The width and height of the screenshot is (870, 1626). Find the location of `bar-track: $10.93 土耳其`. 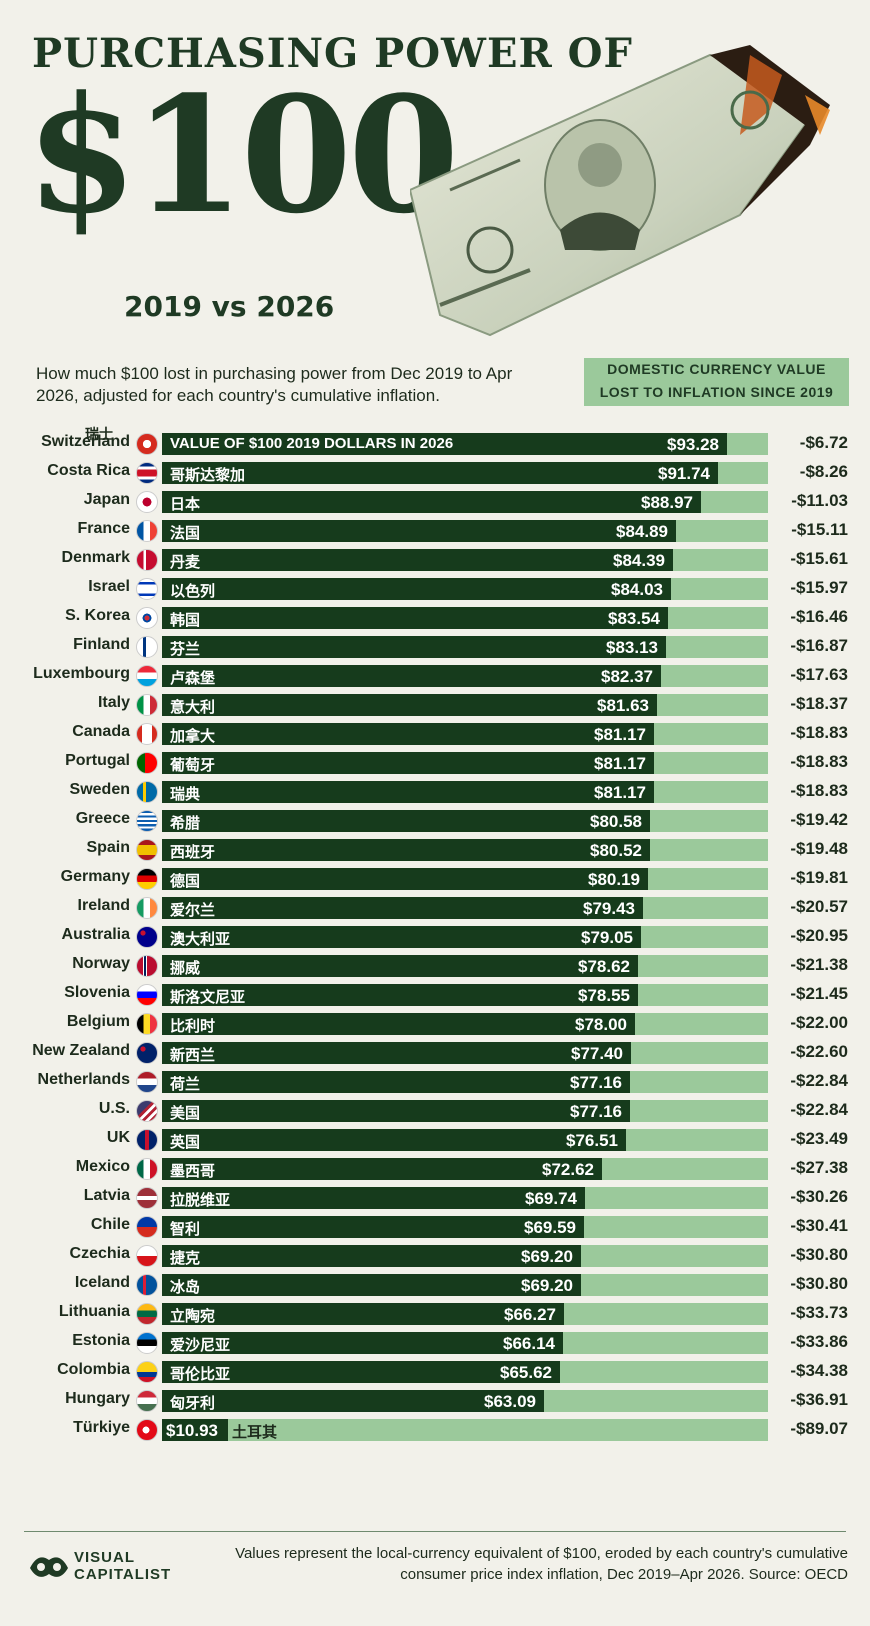

bar-track: $10.93 土耳其 is located at coordinates (465, 1430).